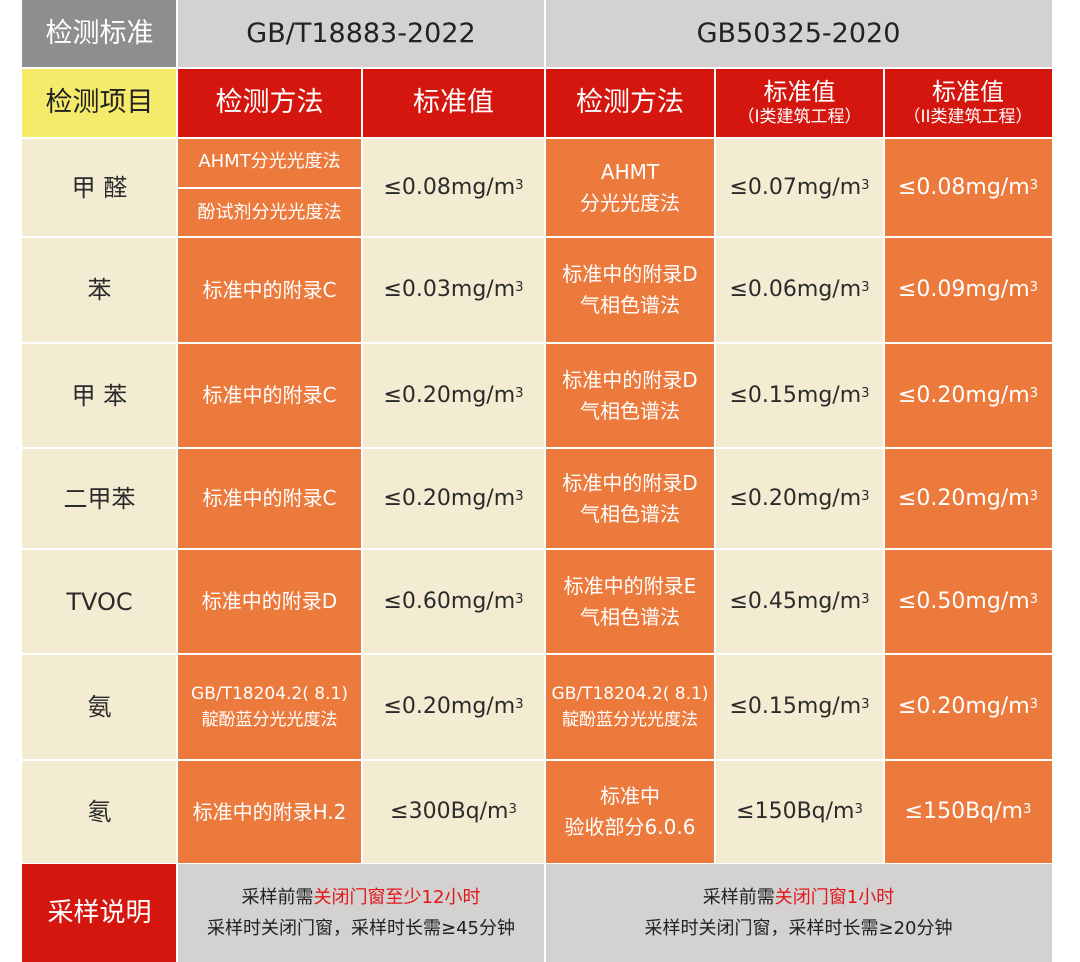 This screenshot has width=1080, height=962. Describe the element at coordinates (99, 498) in the screenshot. I see `item-name: 二甲苯` at that location.